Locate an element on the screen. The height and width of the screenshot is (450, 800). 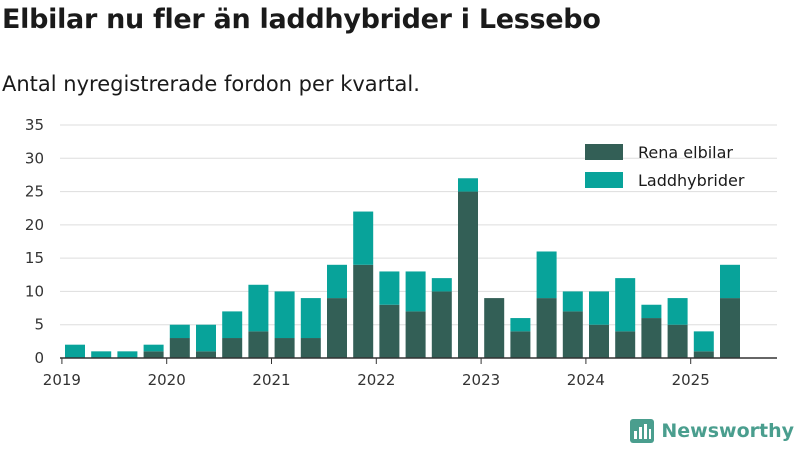
y-tick-label: 30 is located at coordinates (34, 158).